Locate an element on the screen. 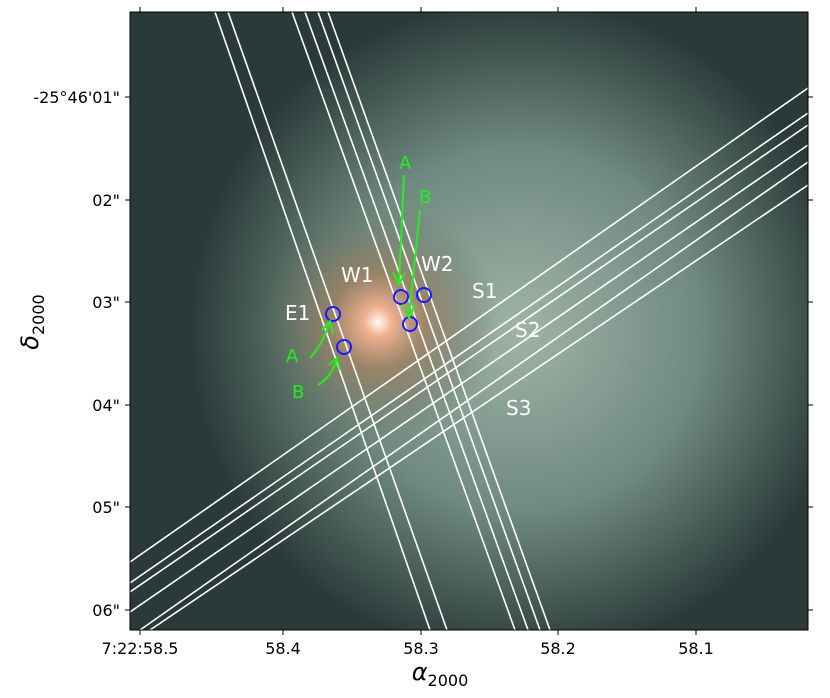 This screenshot has height=698, width=830. y-symbol: δ is located at coordinates (30, 342).